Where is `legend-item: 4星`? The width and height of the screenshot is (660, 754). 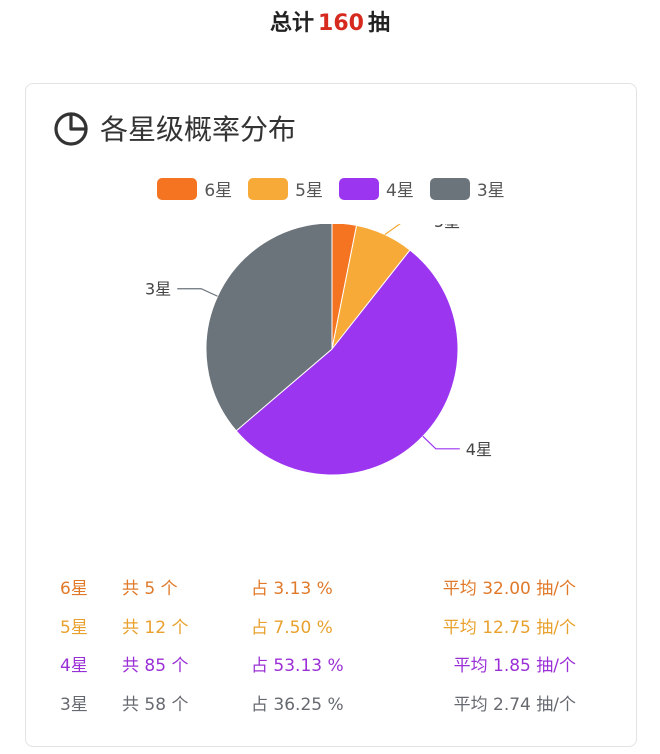
legend-item: 4星 is located at coordinates (376, 188).